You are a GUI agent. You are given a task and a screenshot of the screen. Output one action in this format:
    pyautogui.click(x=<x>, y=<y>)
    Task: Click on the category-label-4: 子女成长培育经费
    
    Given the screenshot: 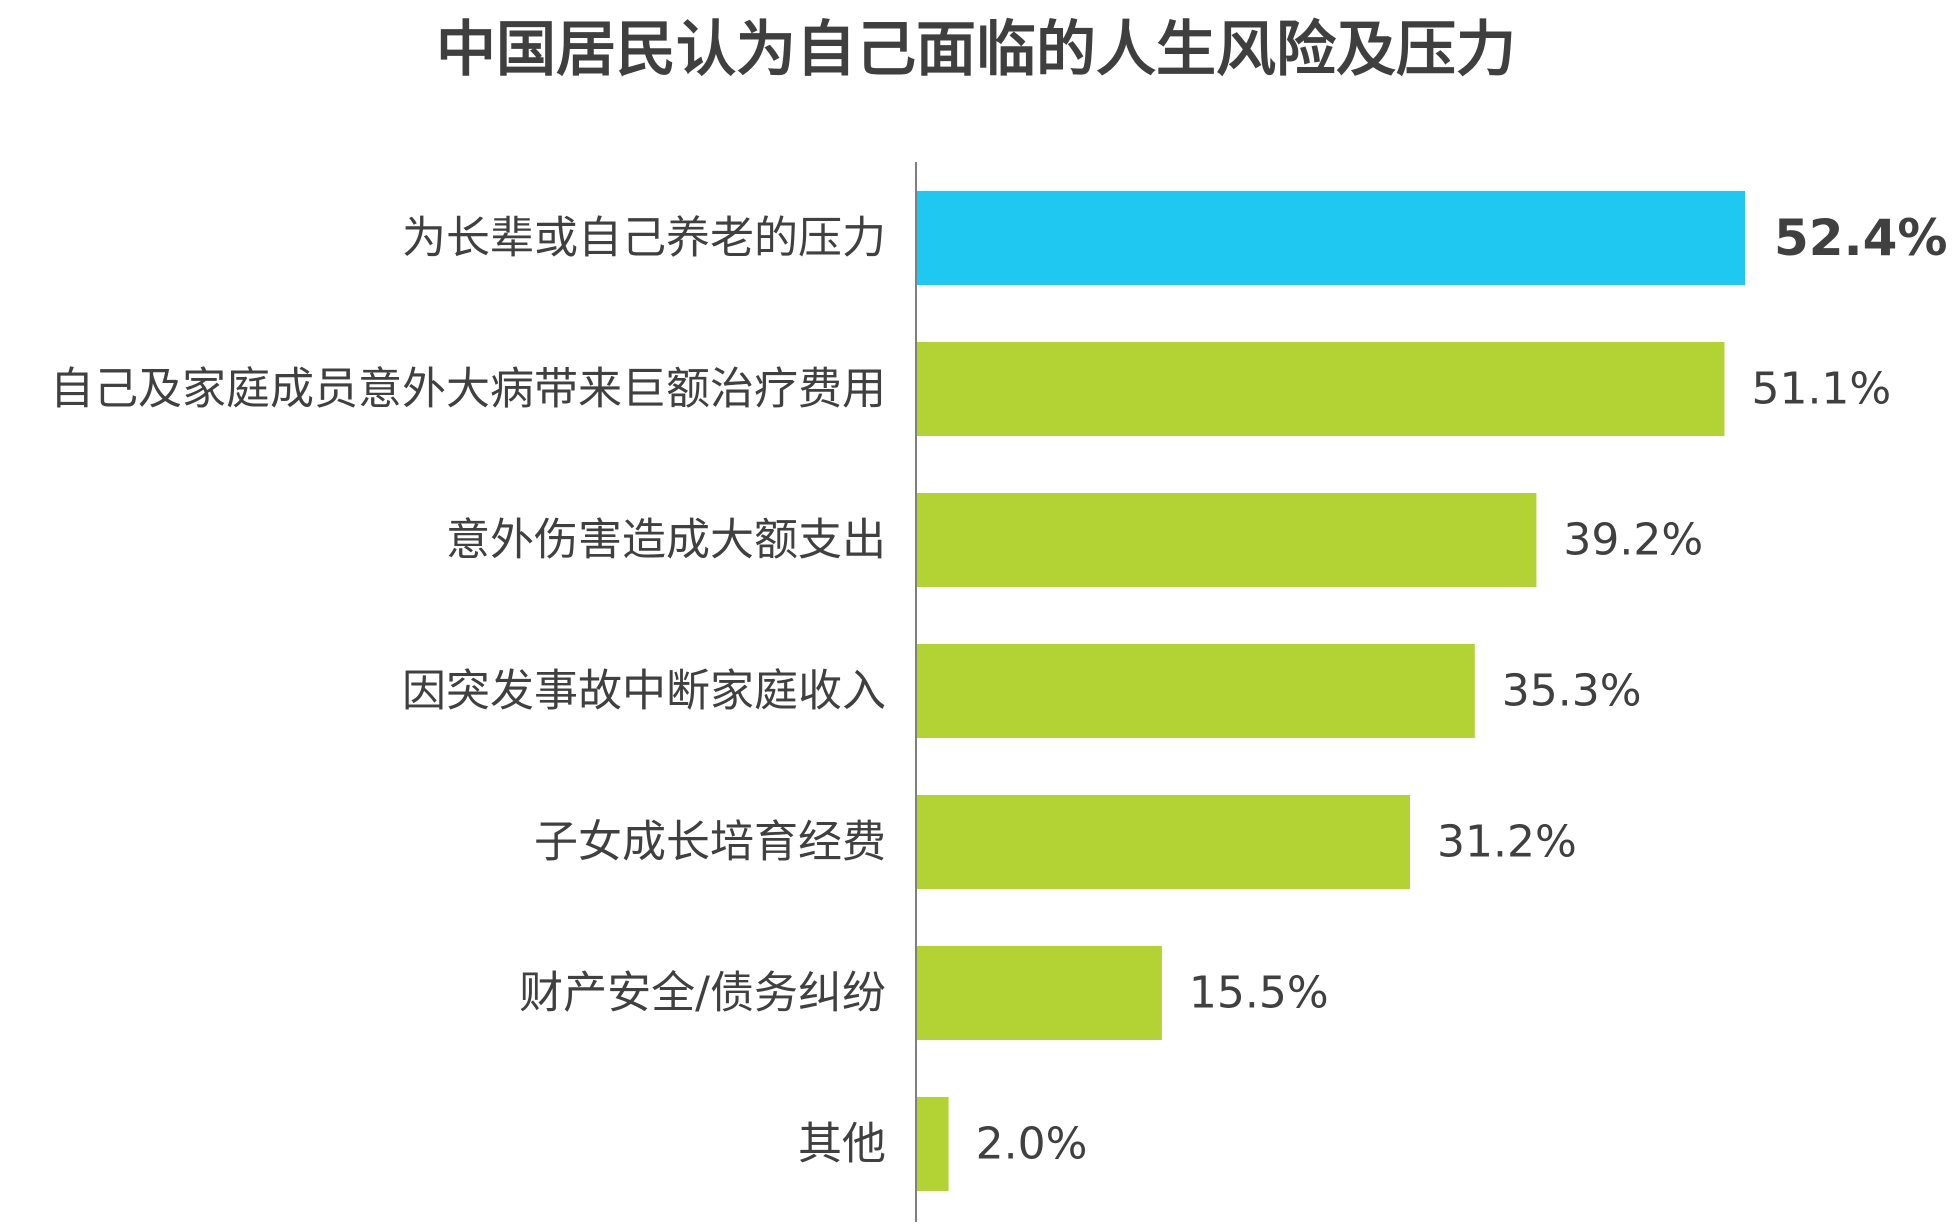 What is the action you would take?
    pyautogui.click(x=710, y=842)
    